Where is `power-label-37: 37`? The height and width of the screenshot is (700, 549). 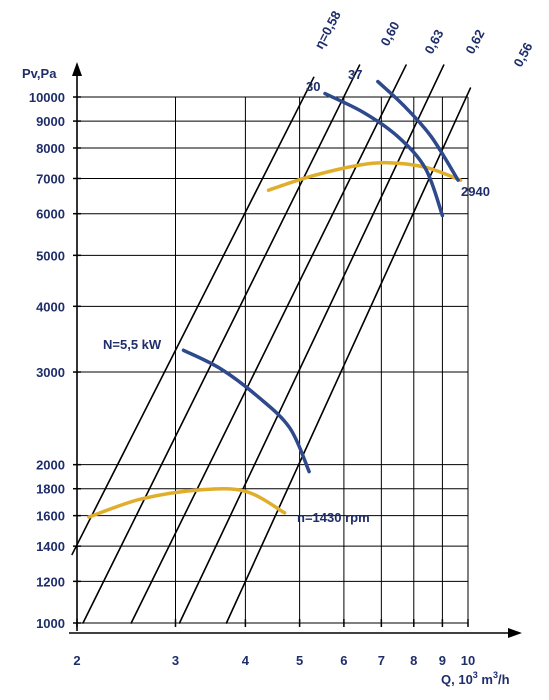 power-label-37: 37 is located at coordinates (355, 74).